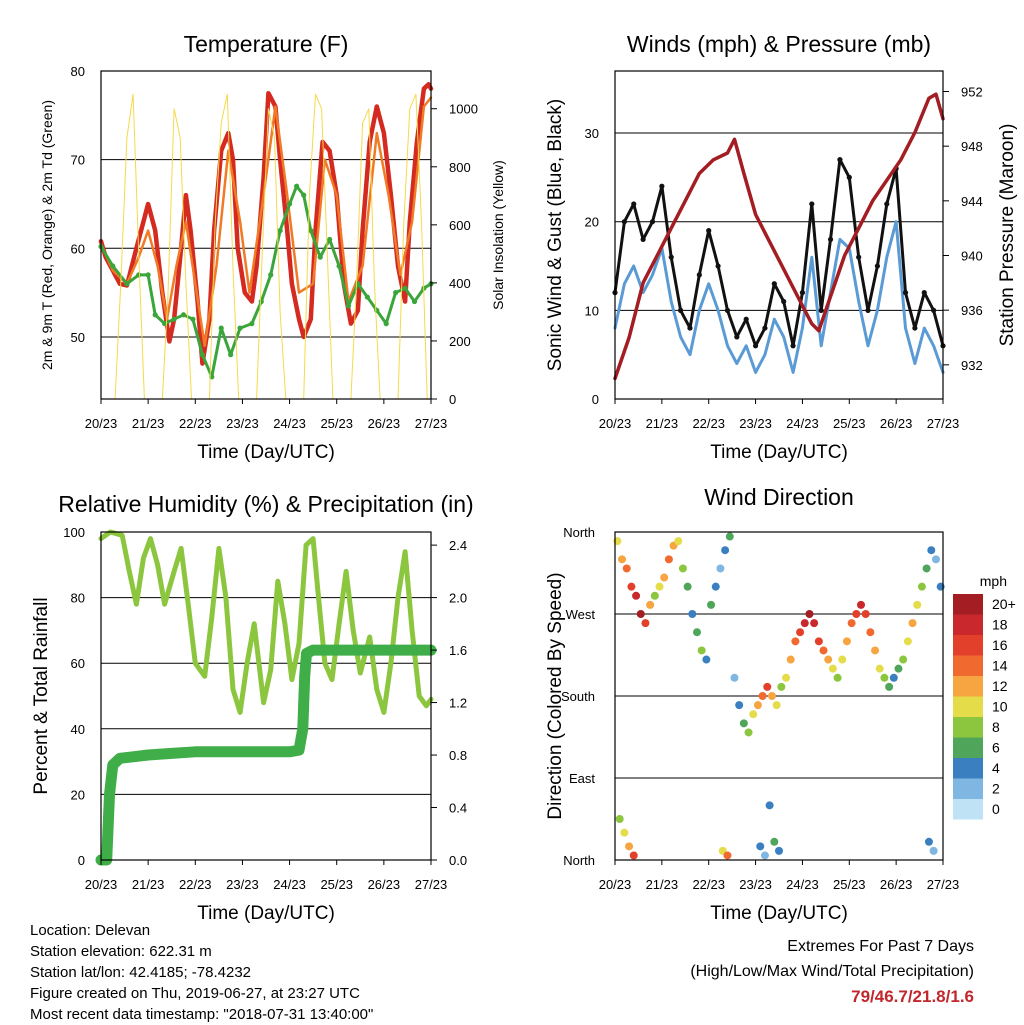  What do you see at coordinates (1000, 707) in the screenshot?
I see `legend-label: 10` at bounding box center [1000, 707].